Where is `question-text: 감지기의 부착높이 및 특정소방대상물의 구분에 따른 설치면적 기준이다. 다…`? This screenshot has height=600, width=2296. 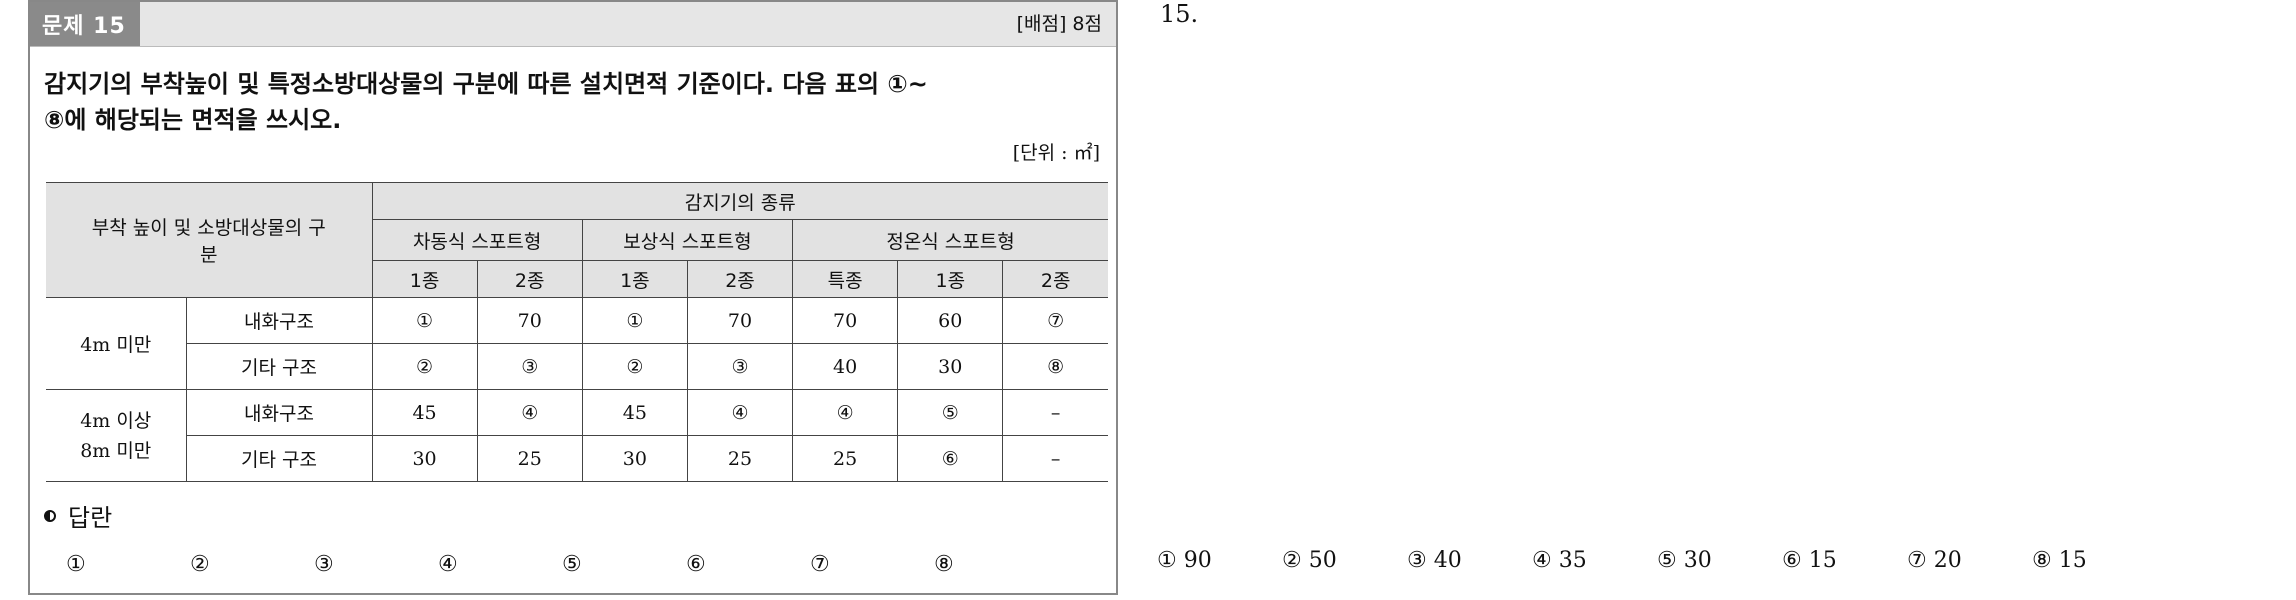
question-text: 감지기의 부착높이 및 특정소방대상물의 구분에 따른 설치면적 기준이다. 다… is located at coordinates (569, 102).